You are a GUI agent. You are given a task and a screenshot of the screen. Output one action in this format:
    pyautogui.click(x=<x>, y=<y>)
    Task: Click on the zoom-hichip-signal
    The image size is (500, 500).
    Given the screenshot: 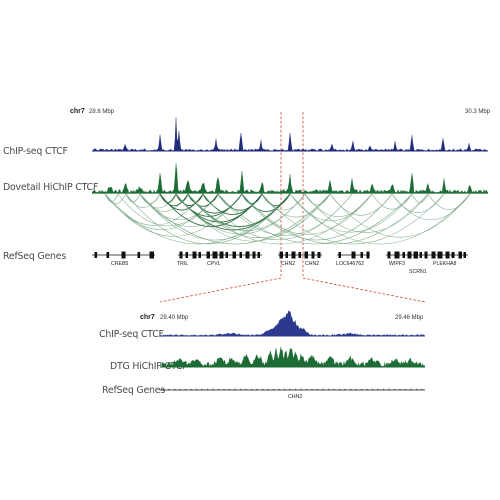 What is the action you would take?
    pyautogui.click(x=292, y=357)
    